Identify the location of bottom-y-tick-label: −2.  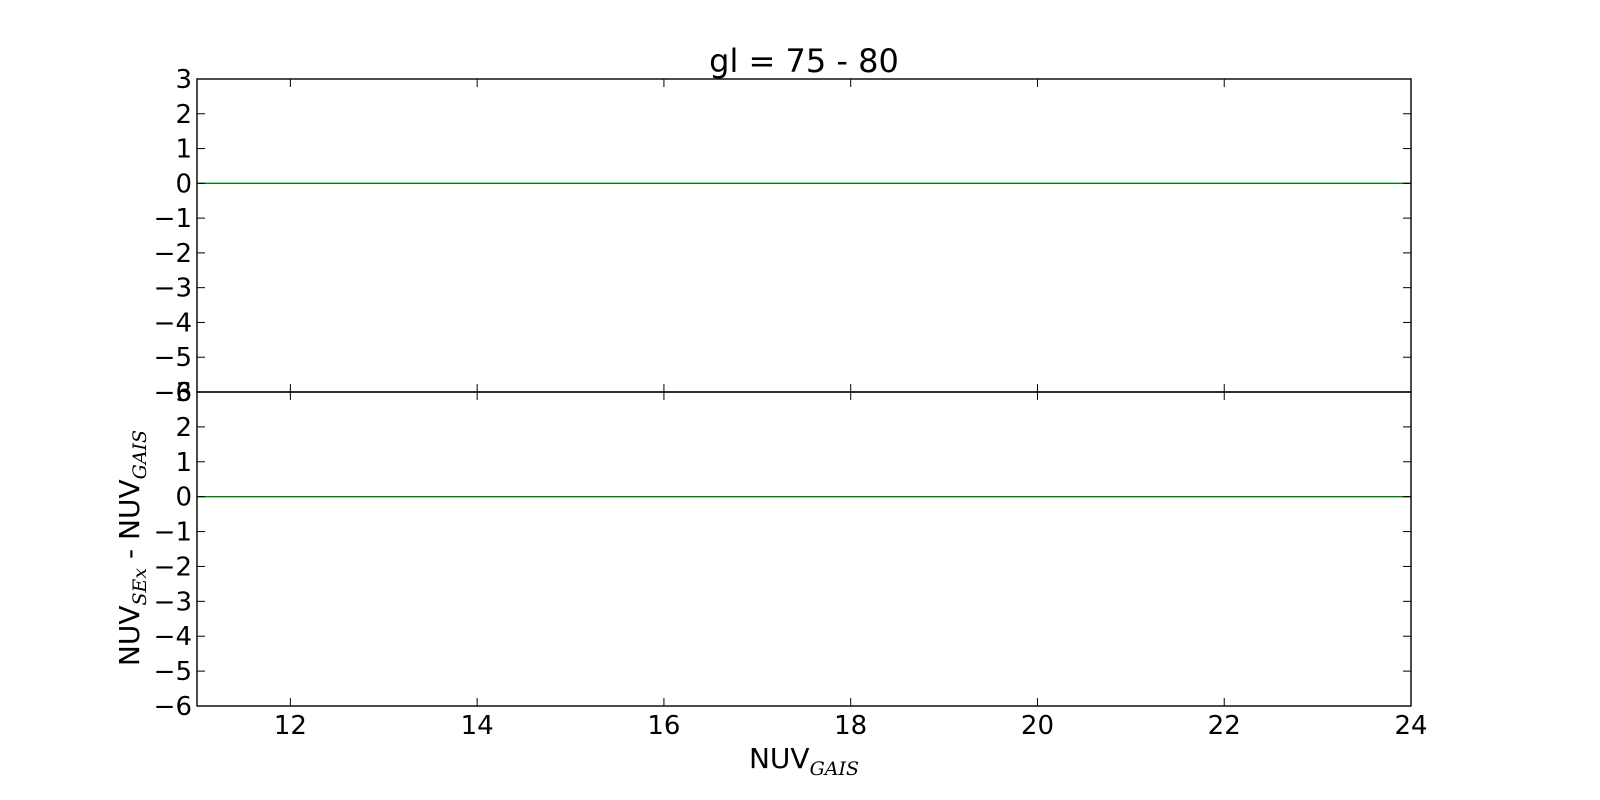
(173, 567).